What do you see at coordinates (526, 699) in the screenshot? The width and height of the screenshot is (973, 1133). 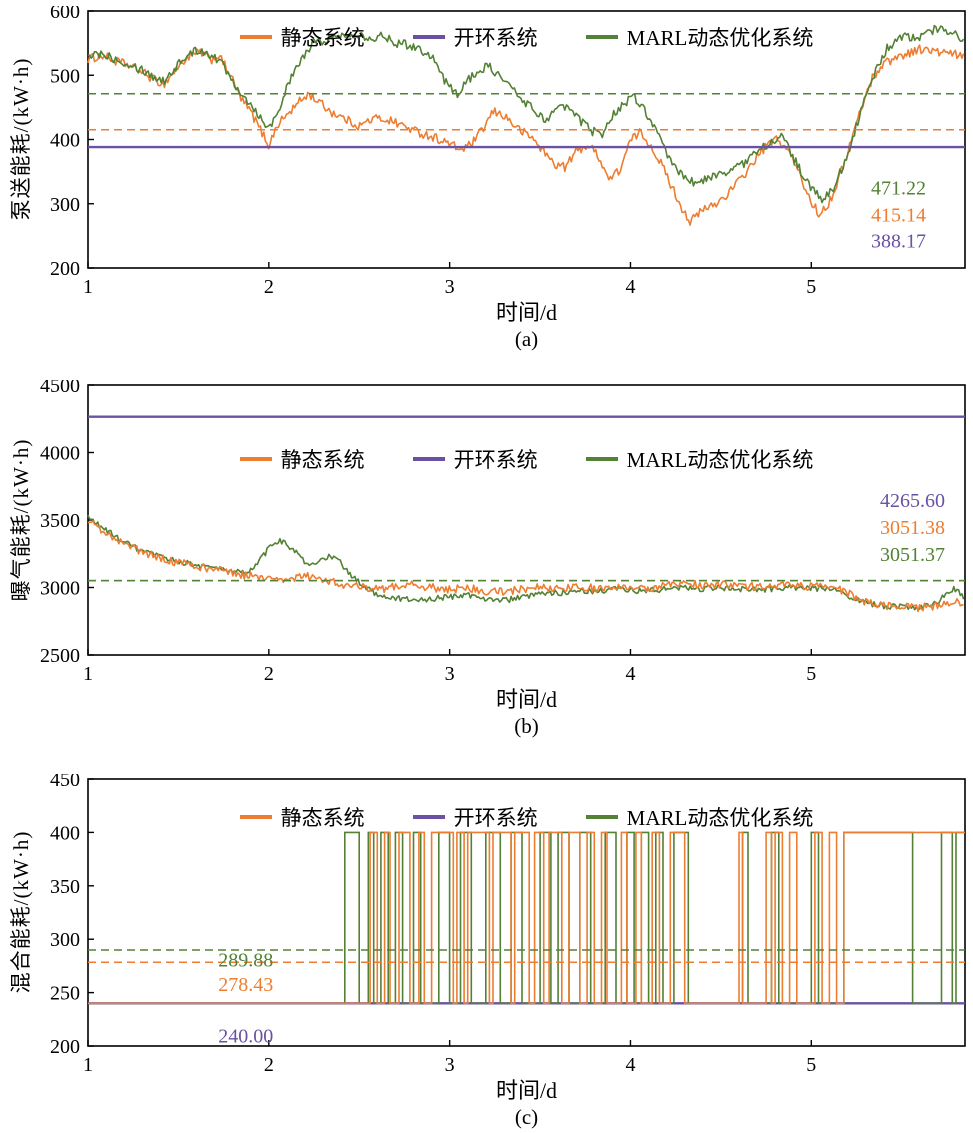 I see `chart-b-x-axis-label: 时间/d` at bounding box center [526, 699].